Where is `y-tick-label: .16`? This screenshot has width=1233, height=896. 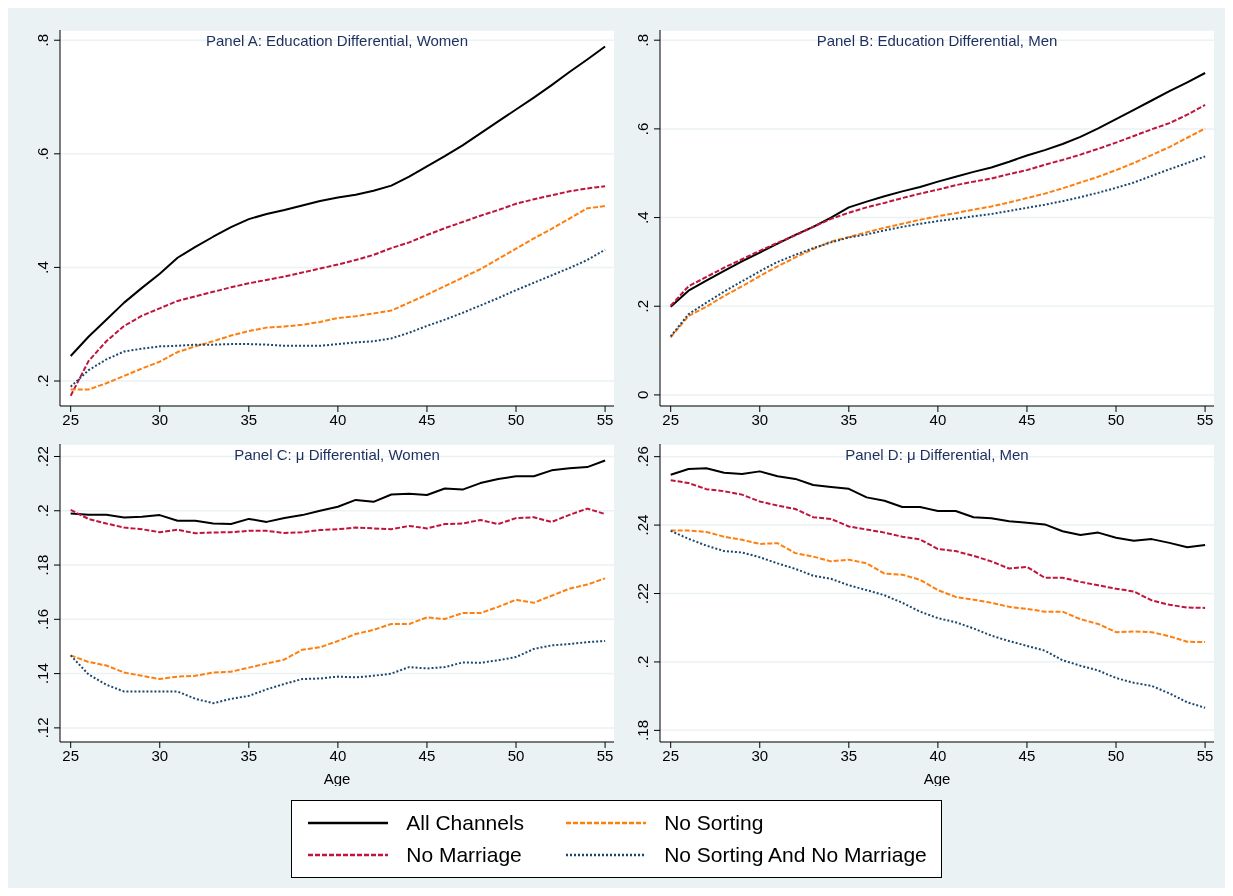
y-tick-label: .16 is located at coordinates (42, 619).